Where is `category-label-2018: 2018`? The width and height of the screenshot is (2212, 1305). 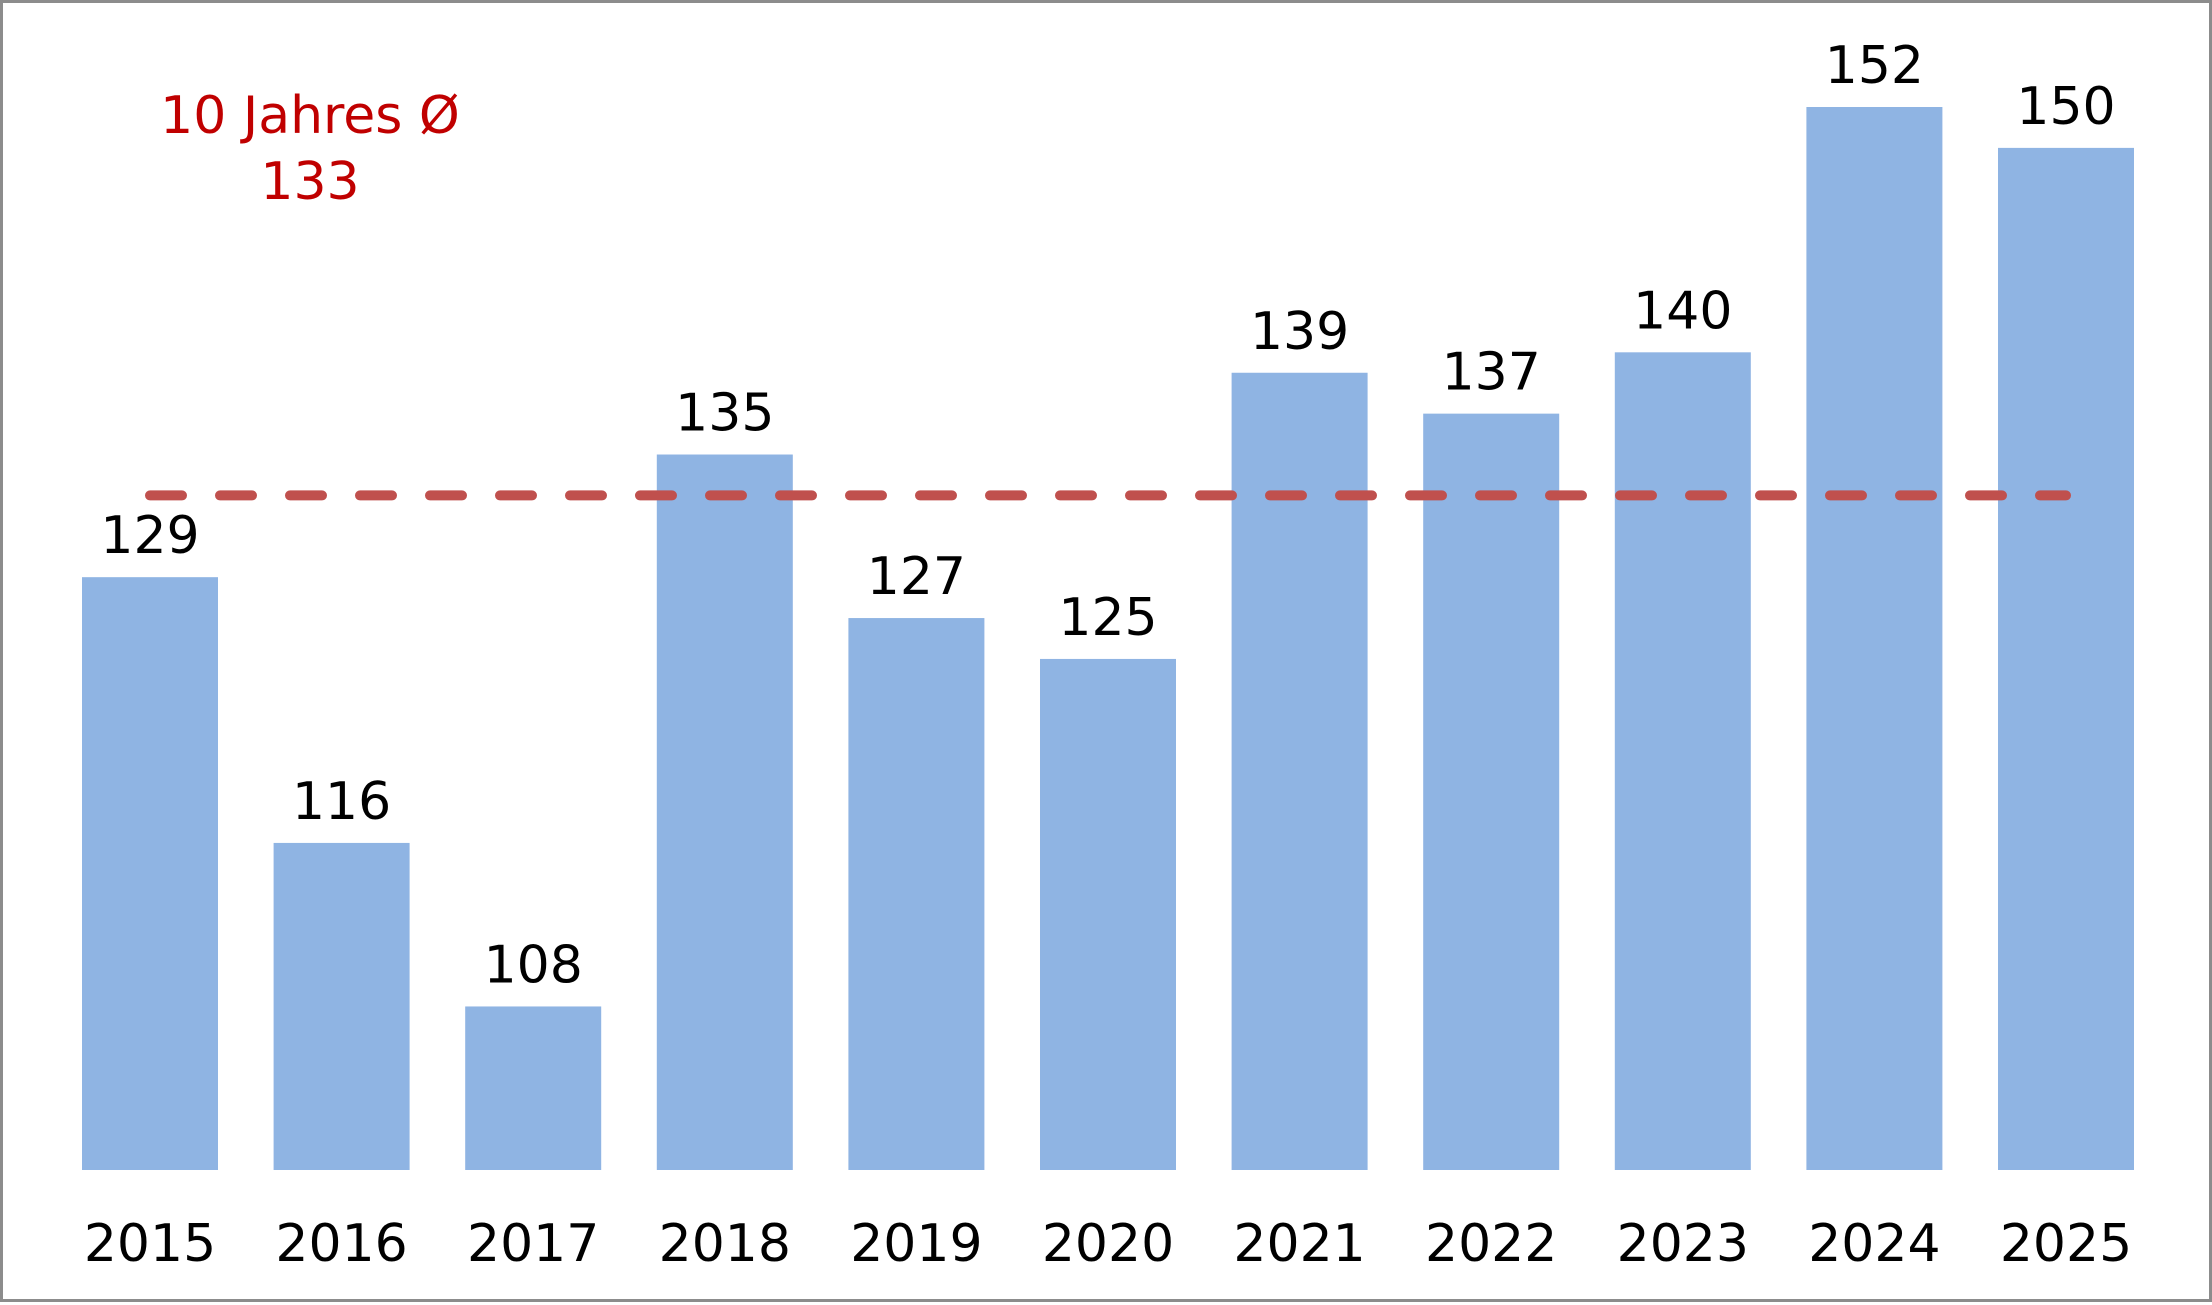
category-label-2018: 2018 is located at coordinates (725, 1244).